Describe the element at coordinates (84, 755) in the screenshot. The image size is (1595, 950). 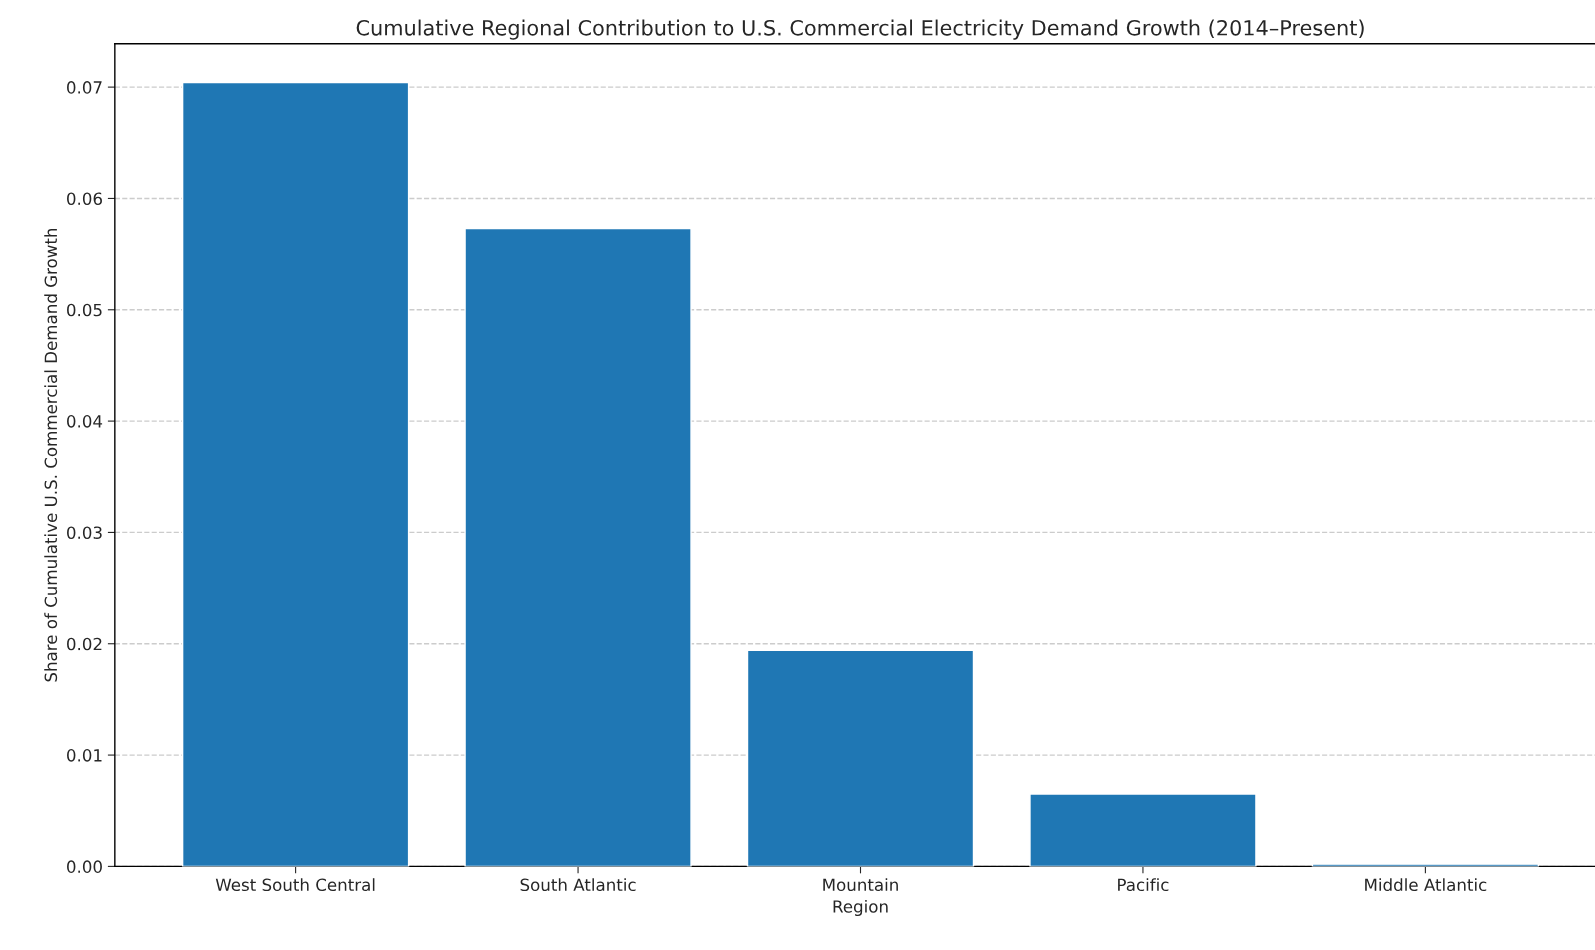
I see `y-tick-label: 0.01` at that location.